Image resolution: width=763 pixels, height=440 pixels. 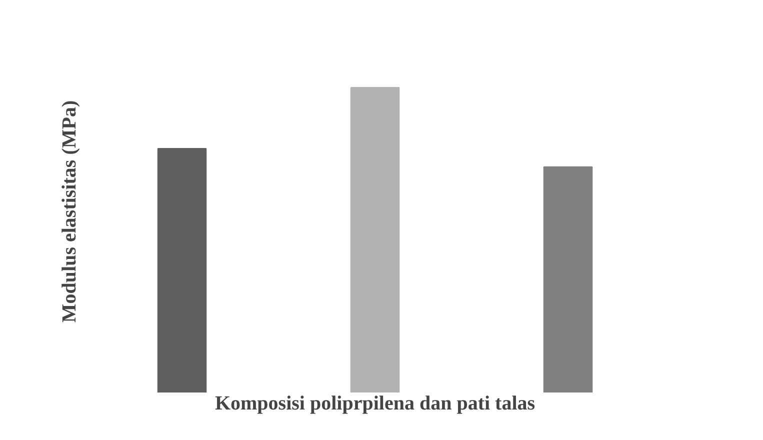 I want to click on x-axis-title: Komposisi poliprpilena dan pati talas, so click(x=375, y=403).